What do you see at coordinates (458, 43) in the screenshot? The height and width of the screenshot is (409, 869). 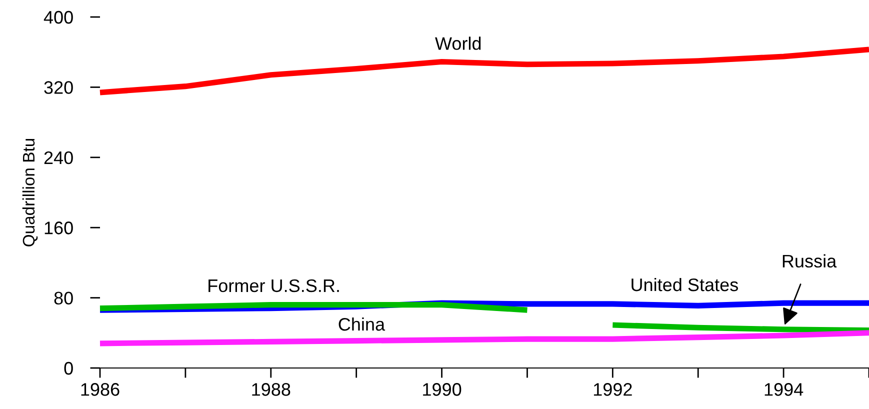 I see `series-label: World` at bounding box center [458, 43].